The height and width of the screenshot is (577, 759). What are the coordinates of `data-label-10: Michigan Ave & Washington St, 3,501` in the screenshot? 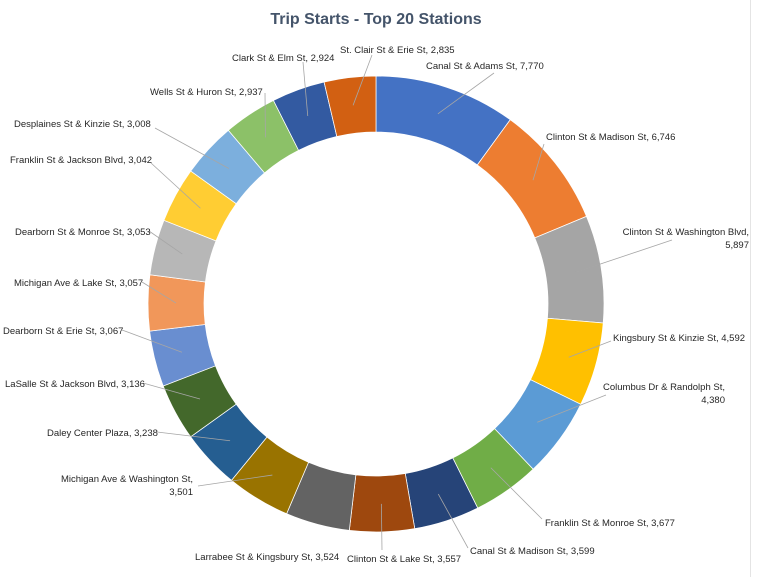 It's located at (127, 486).